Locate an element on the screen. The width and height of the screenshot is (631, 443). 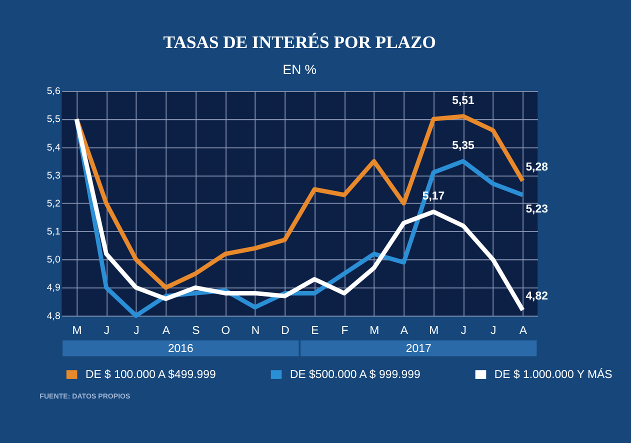
x-tick-label: N is located at coordinates (255, 330).